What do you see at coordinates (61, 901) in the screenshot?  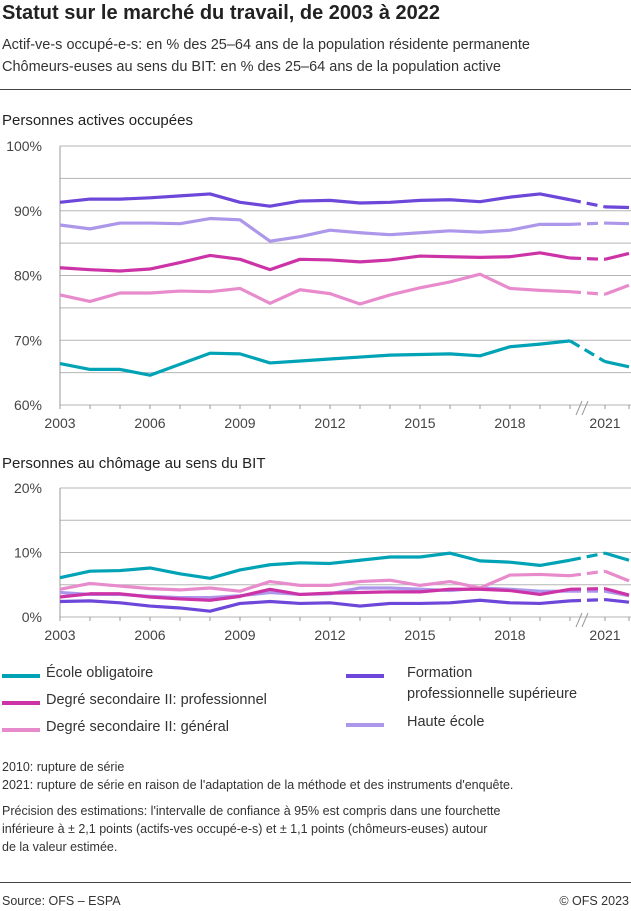 I see `source: Source: OFS – ESPA` at bounding box center [61, 901].